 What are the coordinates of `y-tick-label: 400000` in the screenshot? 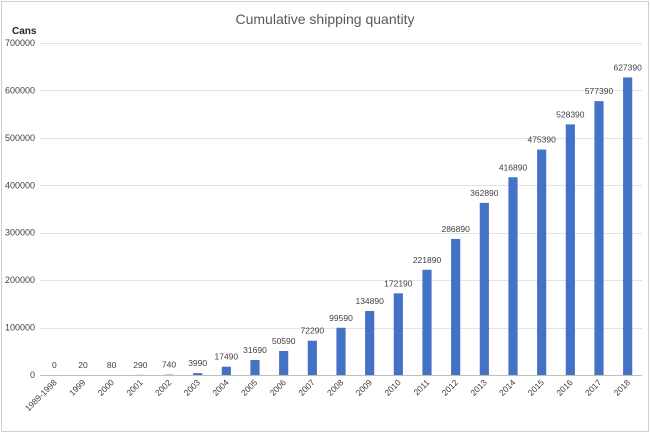 It's located at (20, 185).